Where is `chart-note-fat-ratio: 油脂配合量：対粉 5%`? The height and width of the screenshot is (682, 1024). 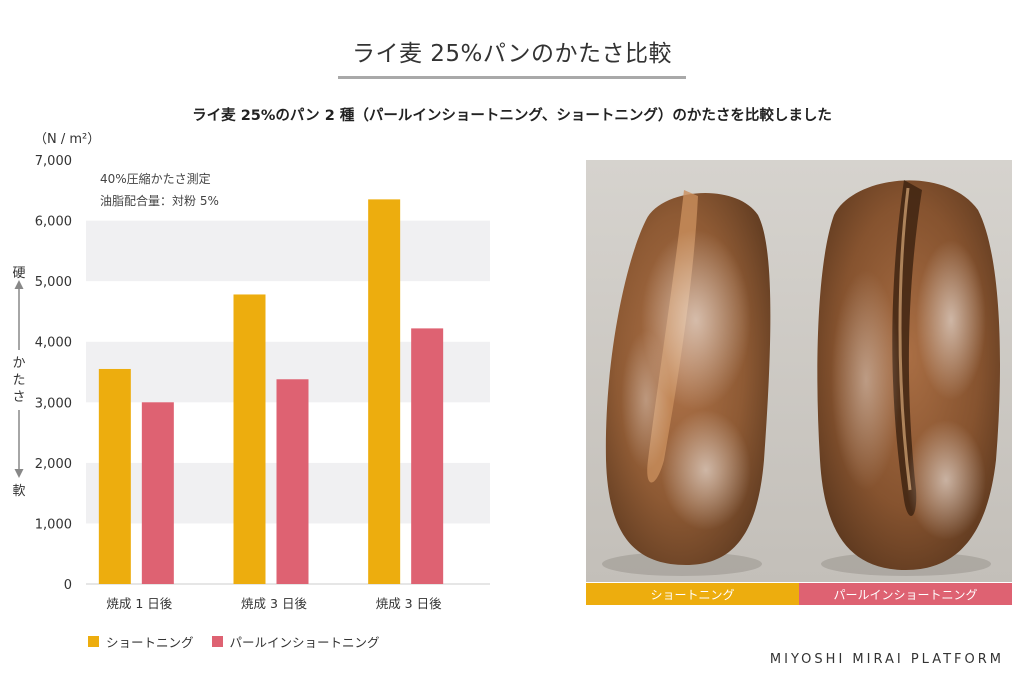 chart-note-fat-ratio: 油脂配合量：対粉 5% is located at coordinates (159, 201).